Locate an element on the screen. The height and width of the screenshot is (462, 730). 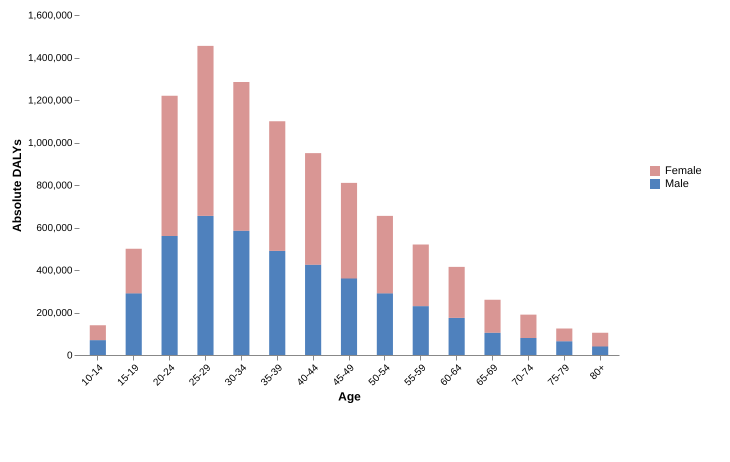
y-tick-label: 400,000 is located at coordinates (54, 271).